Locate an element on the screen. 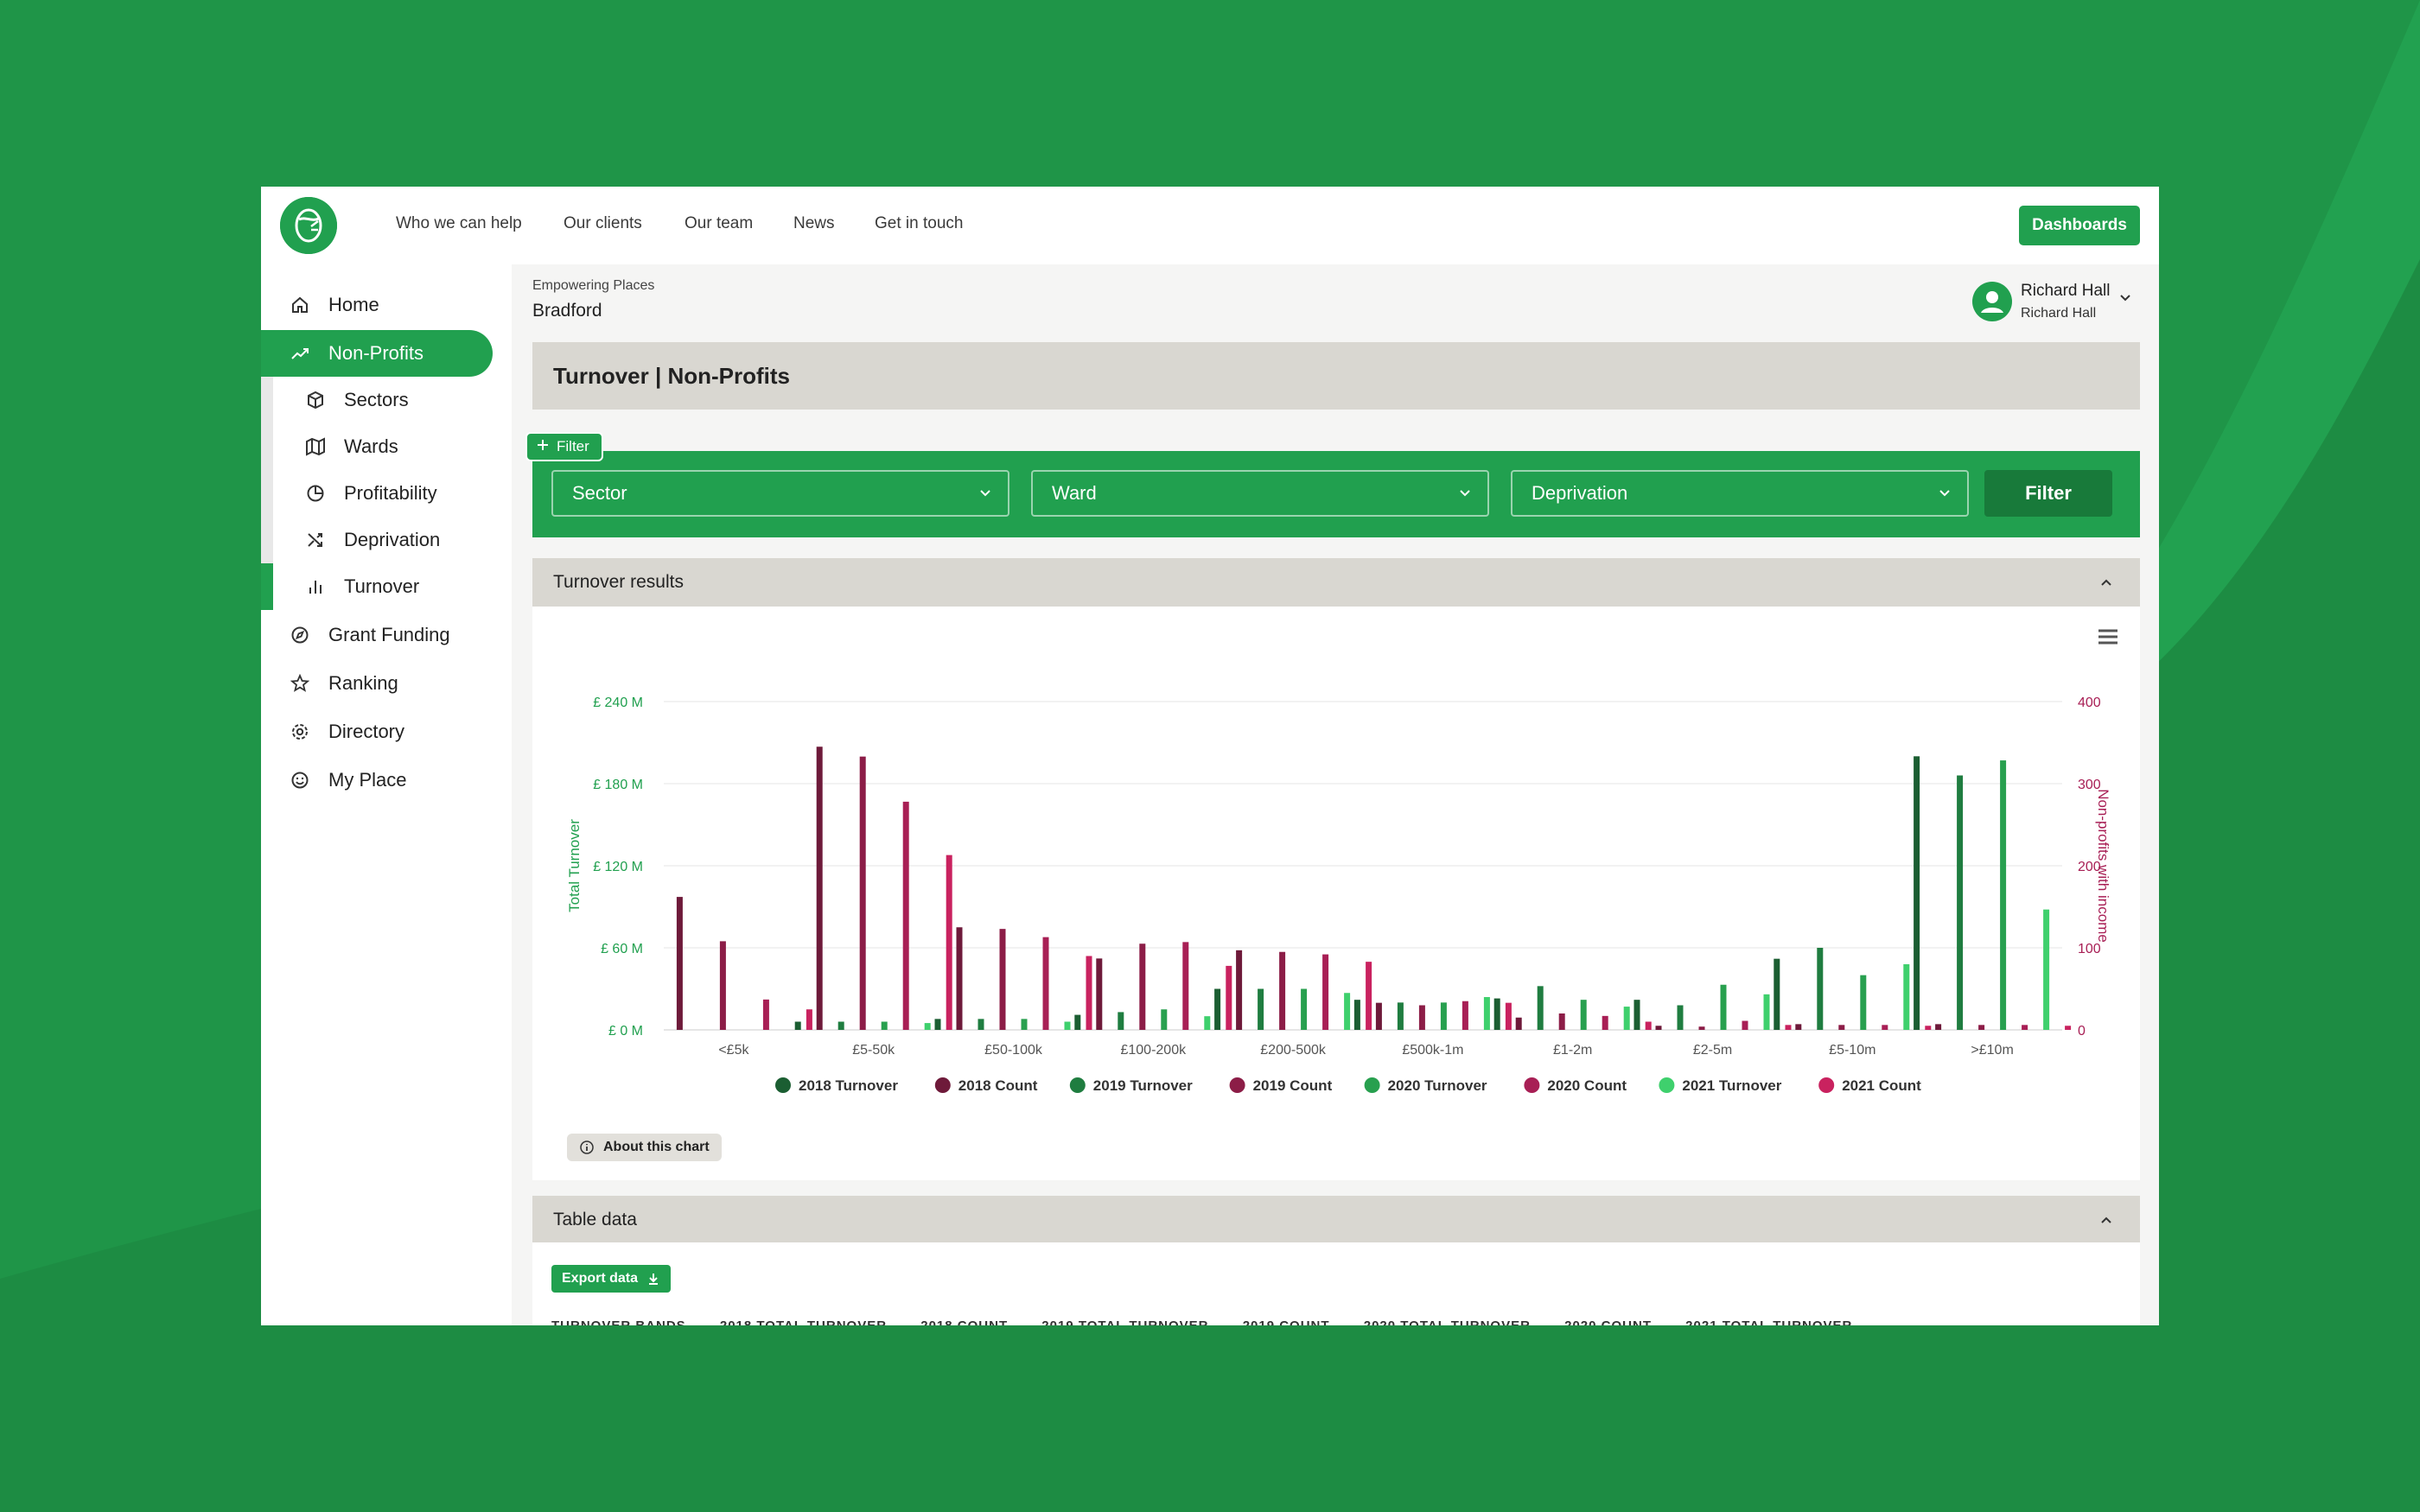  dashboards-button: Dashboards is located at coordinates (2079, 225).